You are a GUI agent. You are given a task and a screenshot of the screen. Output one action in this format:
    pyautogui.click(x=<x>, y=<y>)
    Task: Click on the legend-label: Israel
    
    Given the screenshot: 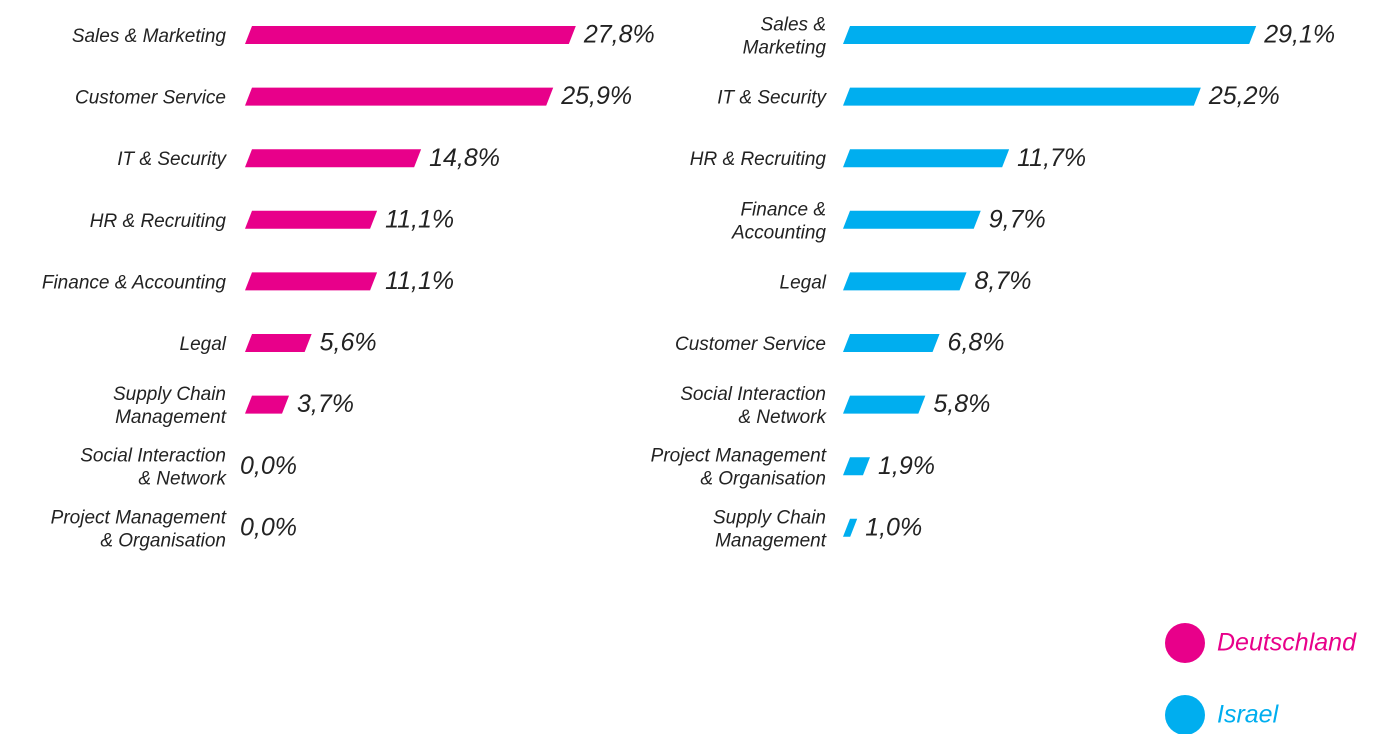 What is the action you would take?
    pyautogui.click(x=1248, y=715)
    